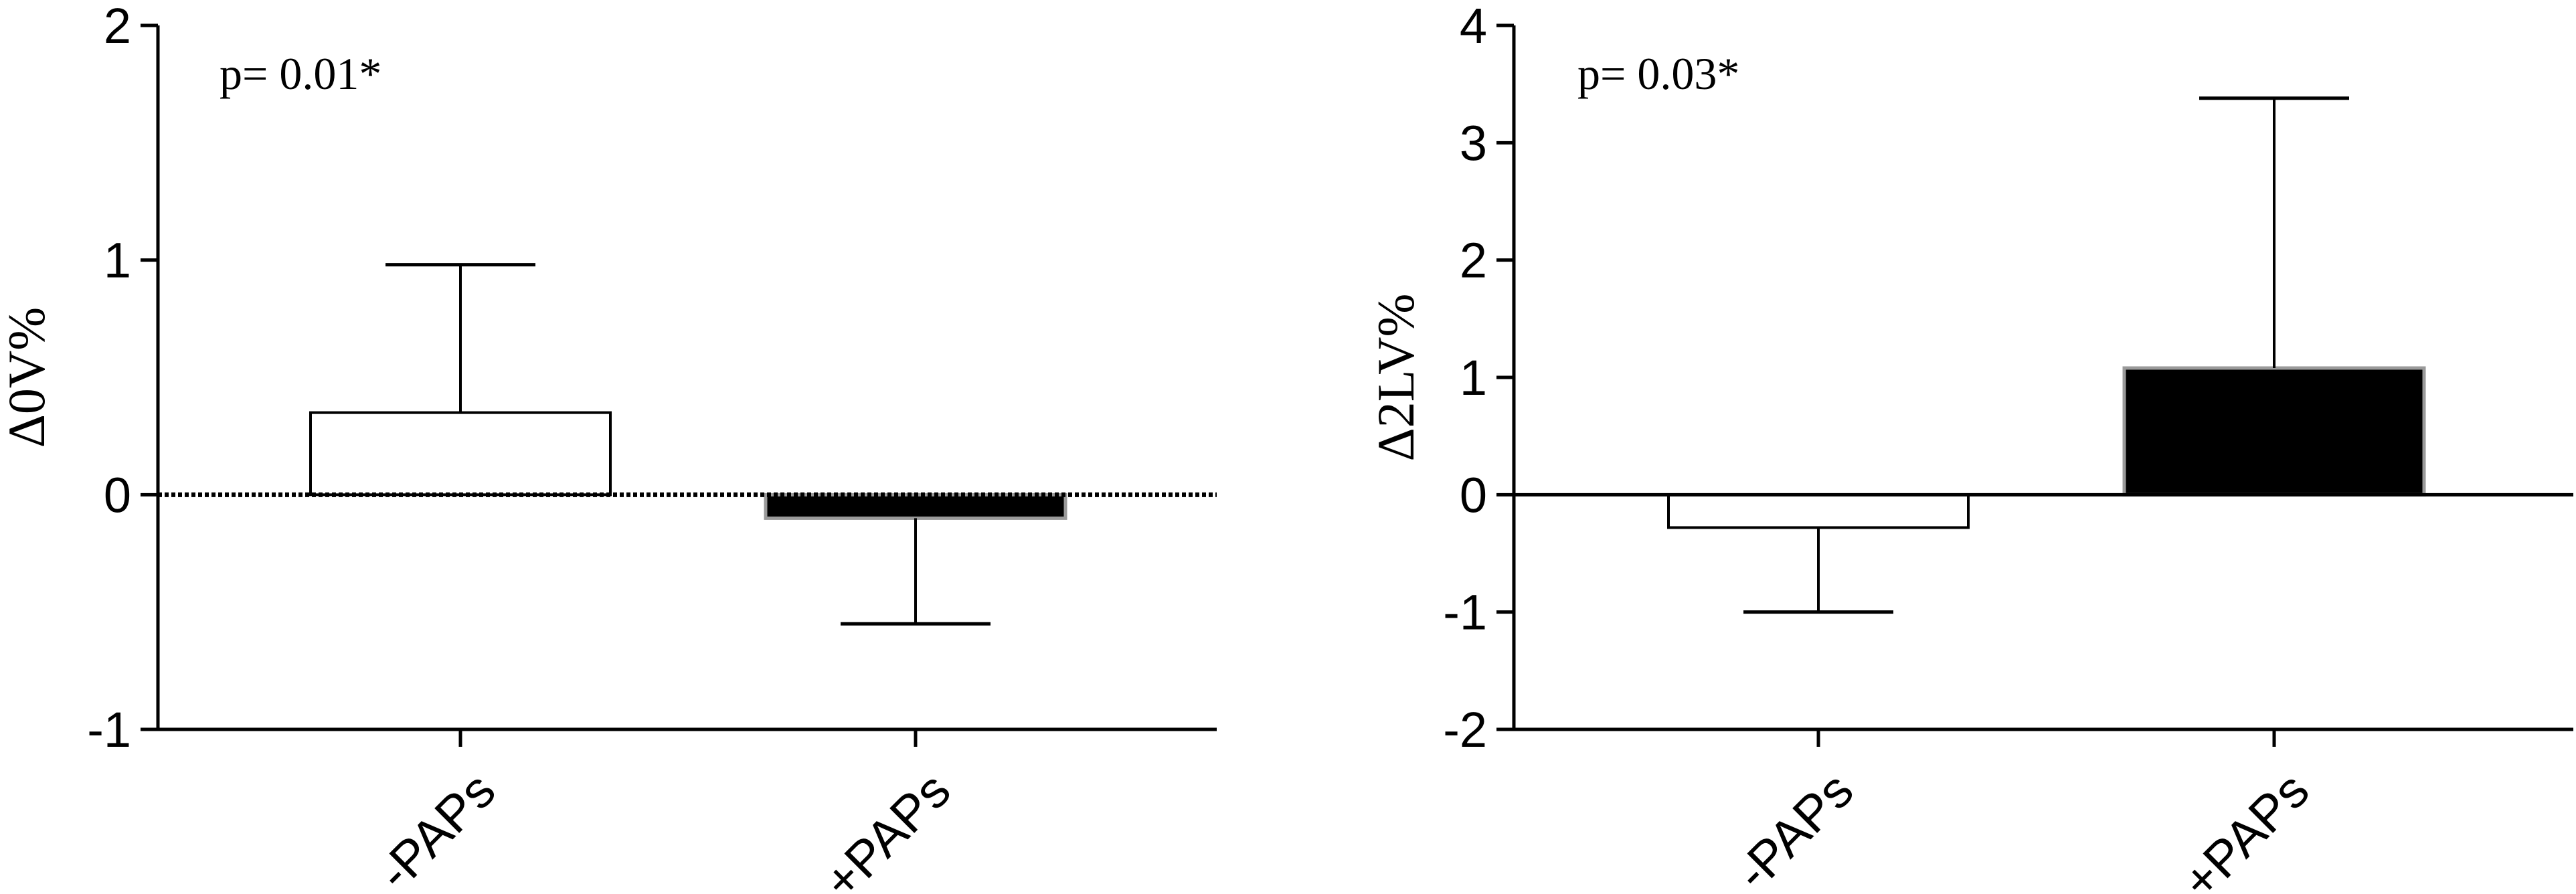 The width and height of the screenshot is (2576, 894). Describe the element at coordinates (1473, 27) in the screenshot. I see `y-tick-label: 4` at that location.